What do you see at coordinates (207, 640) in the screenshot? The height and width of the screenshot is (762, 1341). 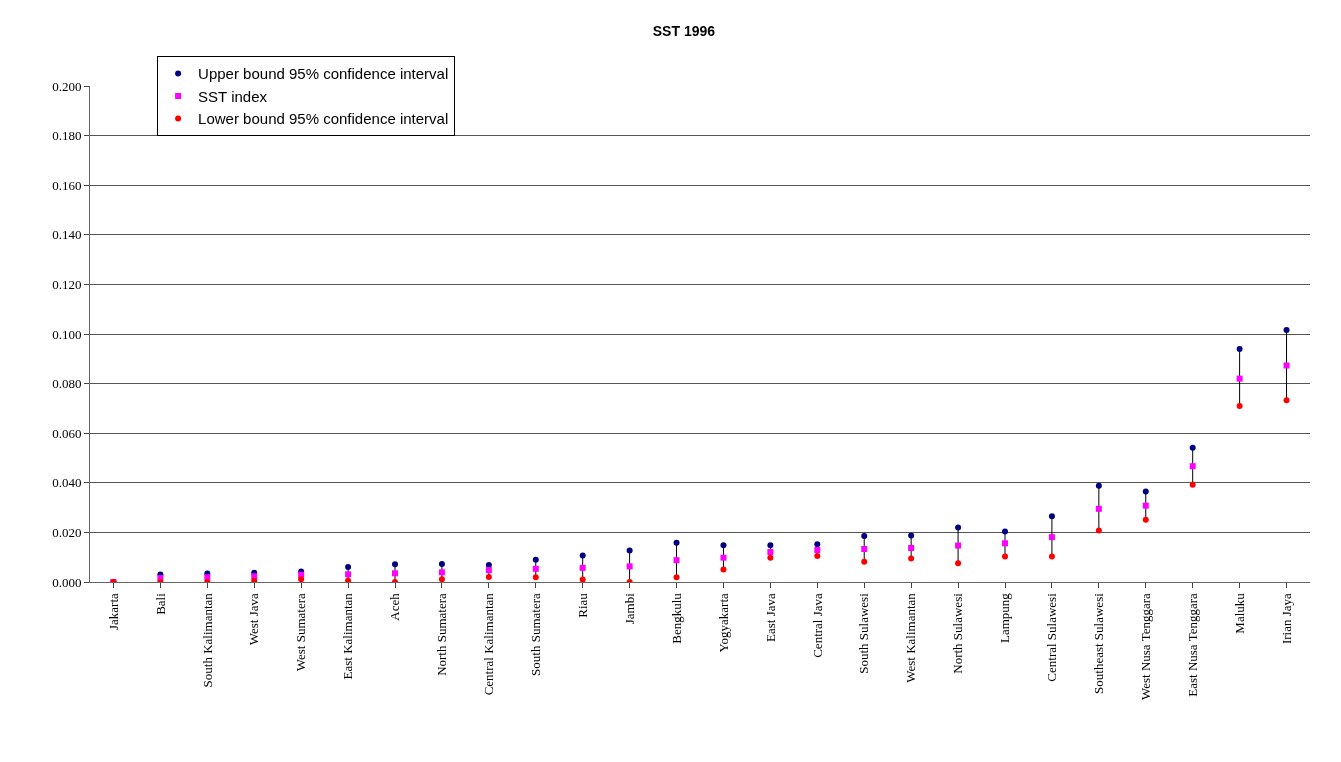 I see `x-tick-label: South Kalimantan` at bounding box center [207, 640].